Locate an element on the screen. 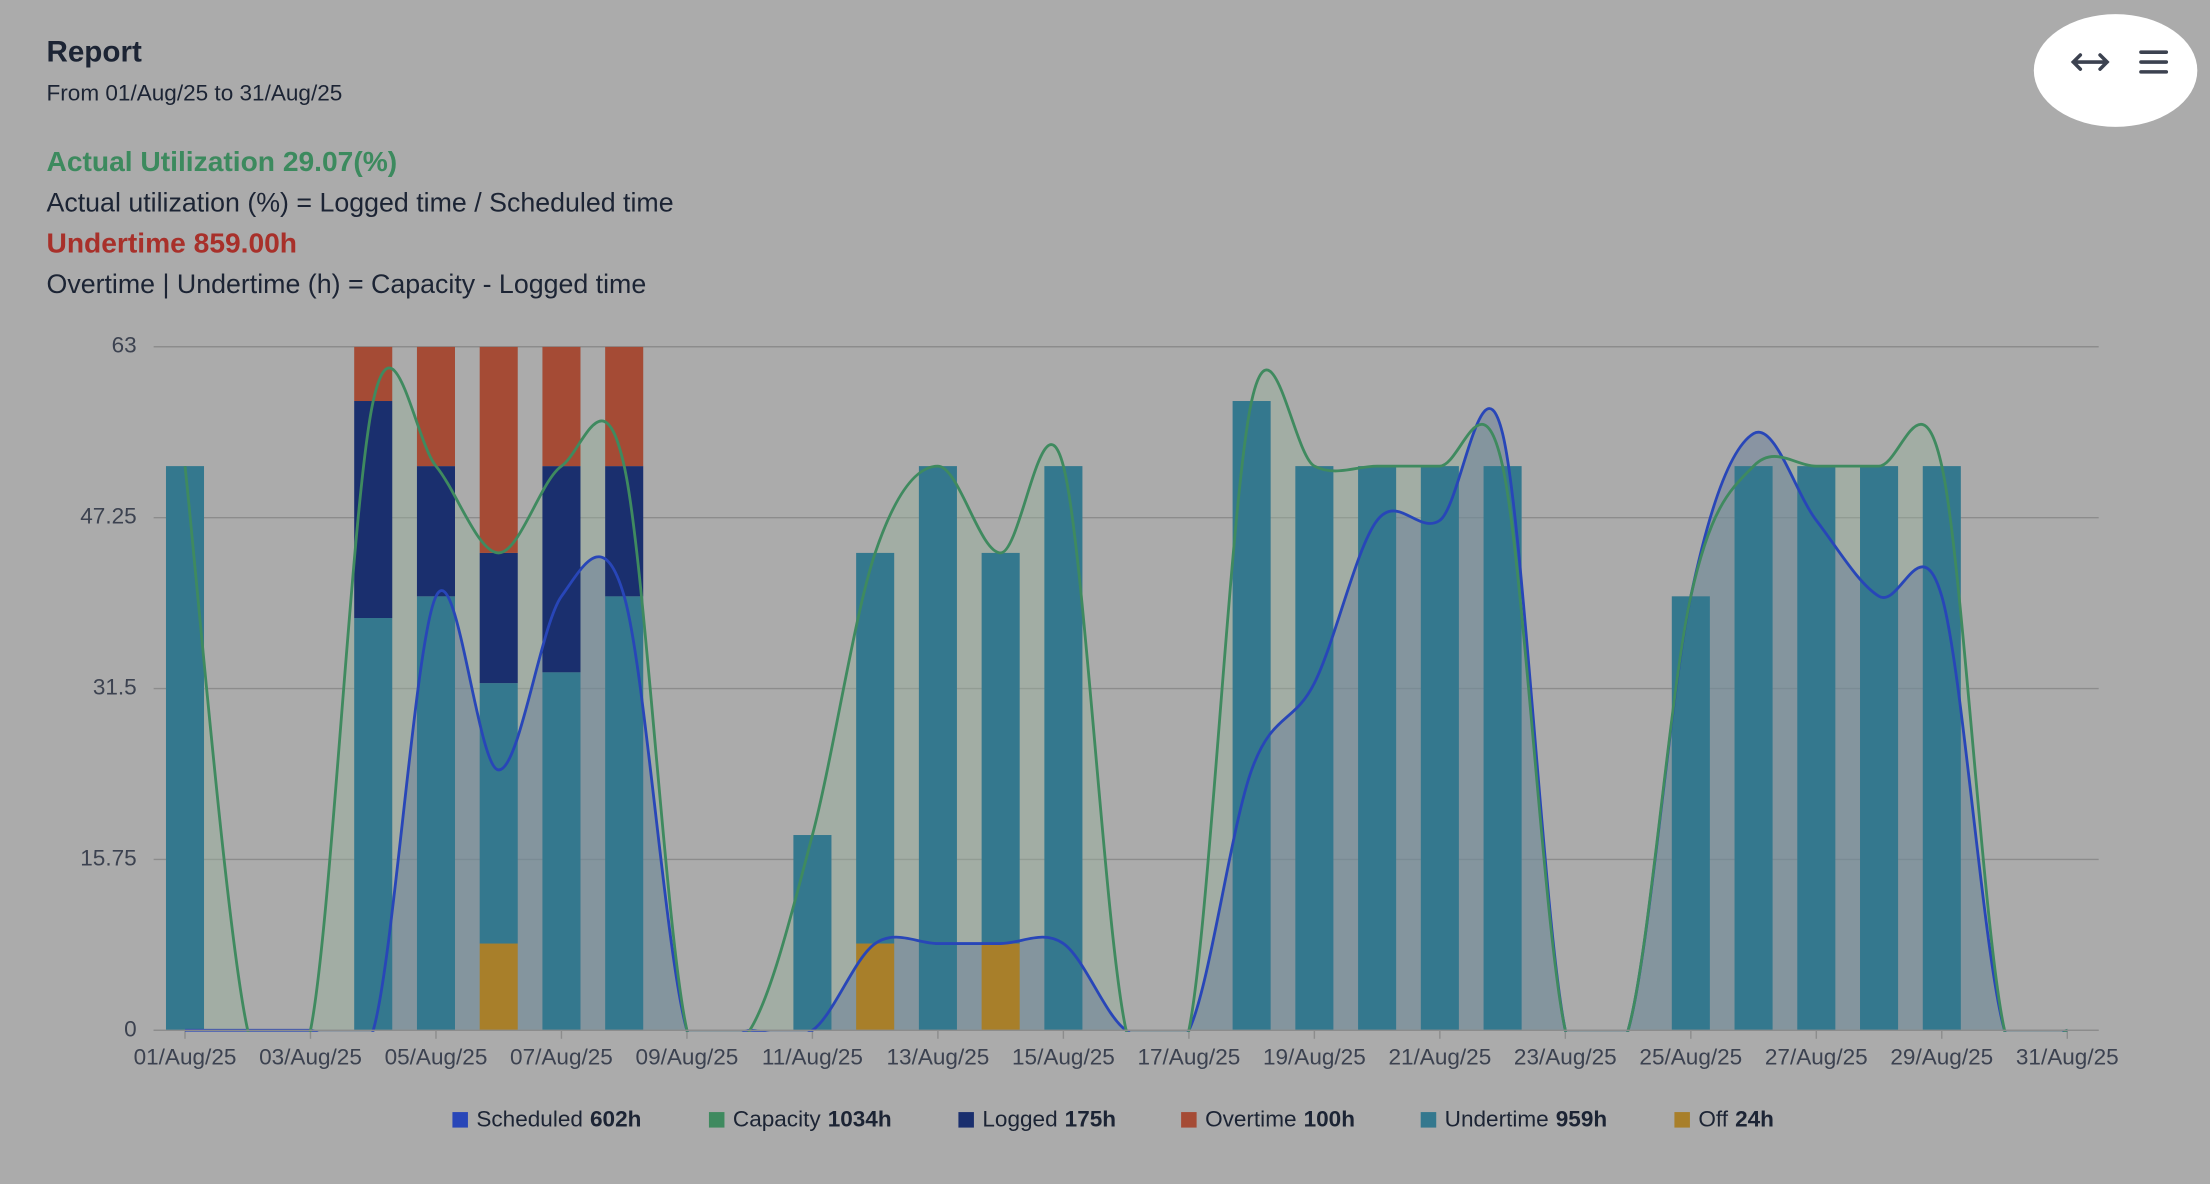  y-tick-label: 63 is located at coordinates (124, 345).